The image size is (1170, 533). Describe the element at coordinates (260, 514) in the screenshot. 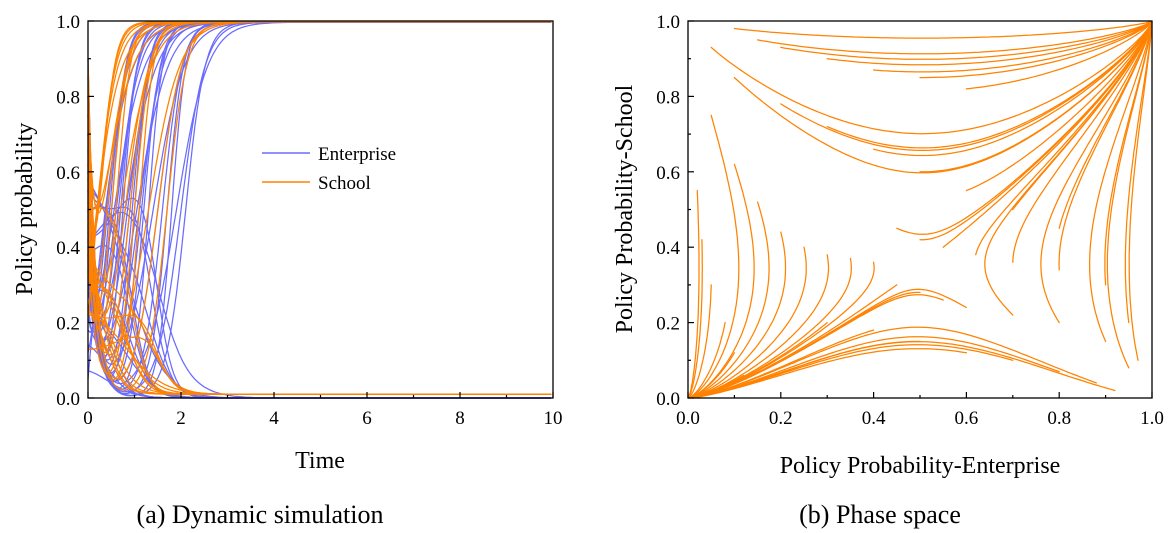

I see `panel-a-caption: (a) Dynamic simulation` at that location.